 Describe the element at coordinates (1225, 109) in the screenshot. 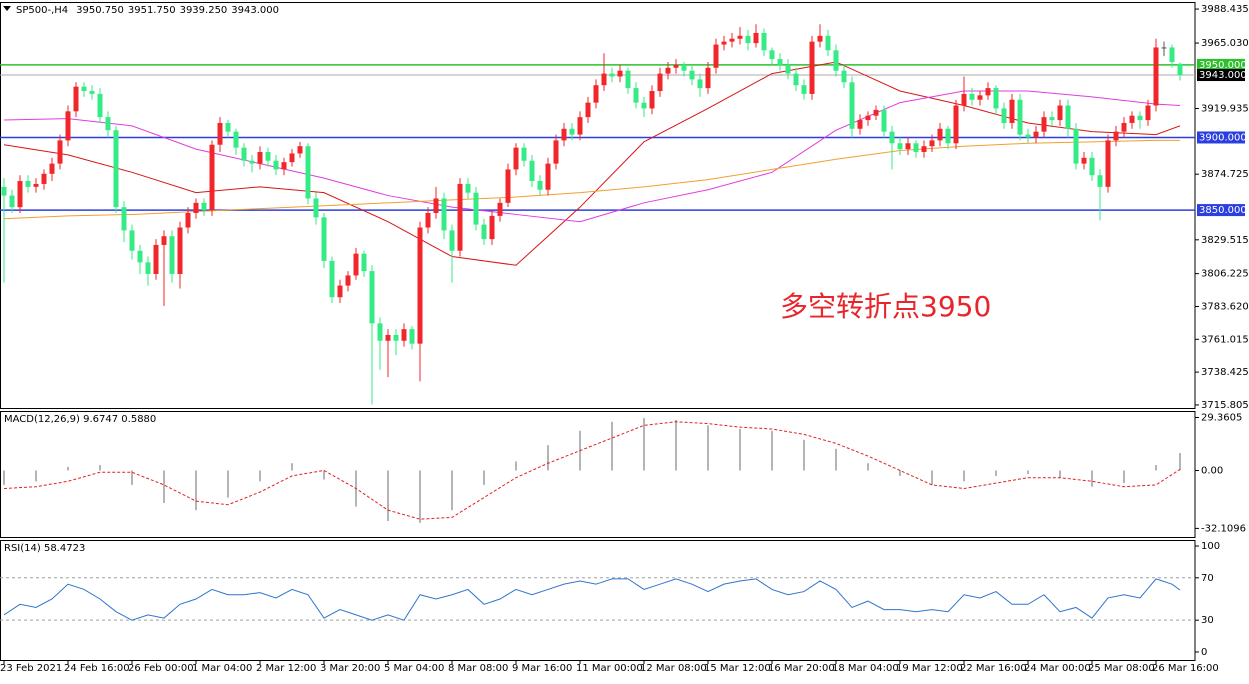

I see `y-tick-label: 3919.935` at that location.